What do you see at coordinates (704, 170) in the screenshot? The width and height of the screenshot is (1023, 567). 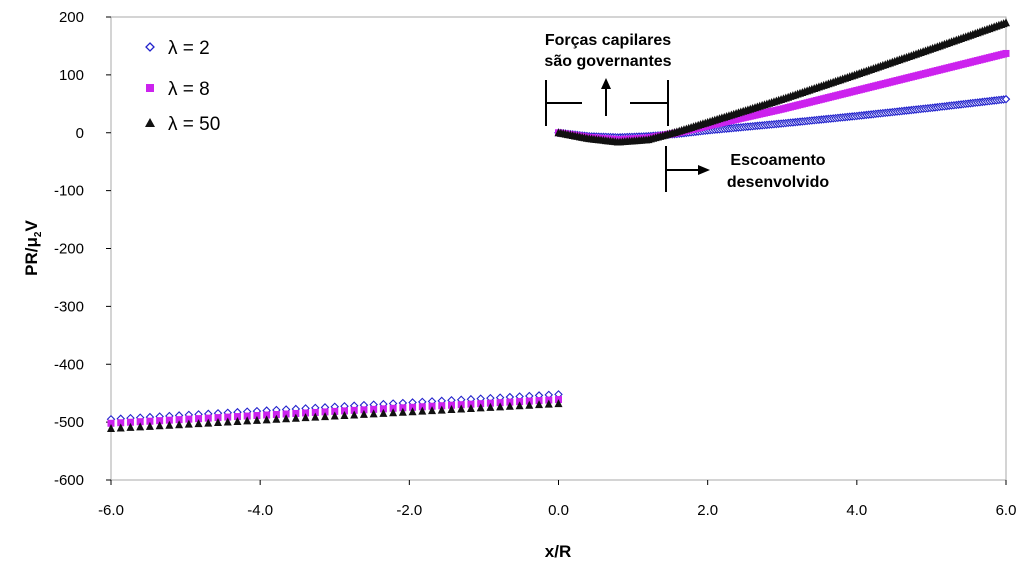 I see `right-arrow-icon` at bounding box center [704, 170].